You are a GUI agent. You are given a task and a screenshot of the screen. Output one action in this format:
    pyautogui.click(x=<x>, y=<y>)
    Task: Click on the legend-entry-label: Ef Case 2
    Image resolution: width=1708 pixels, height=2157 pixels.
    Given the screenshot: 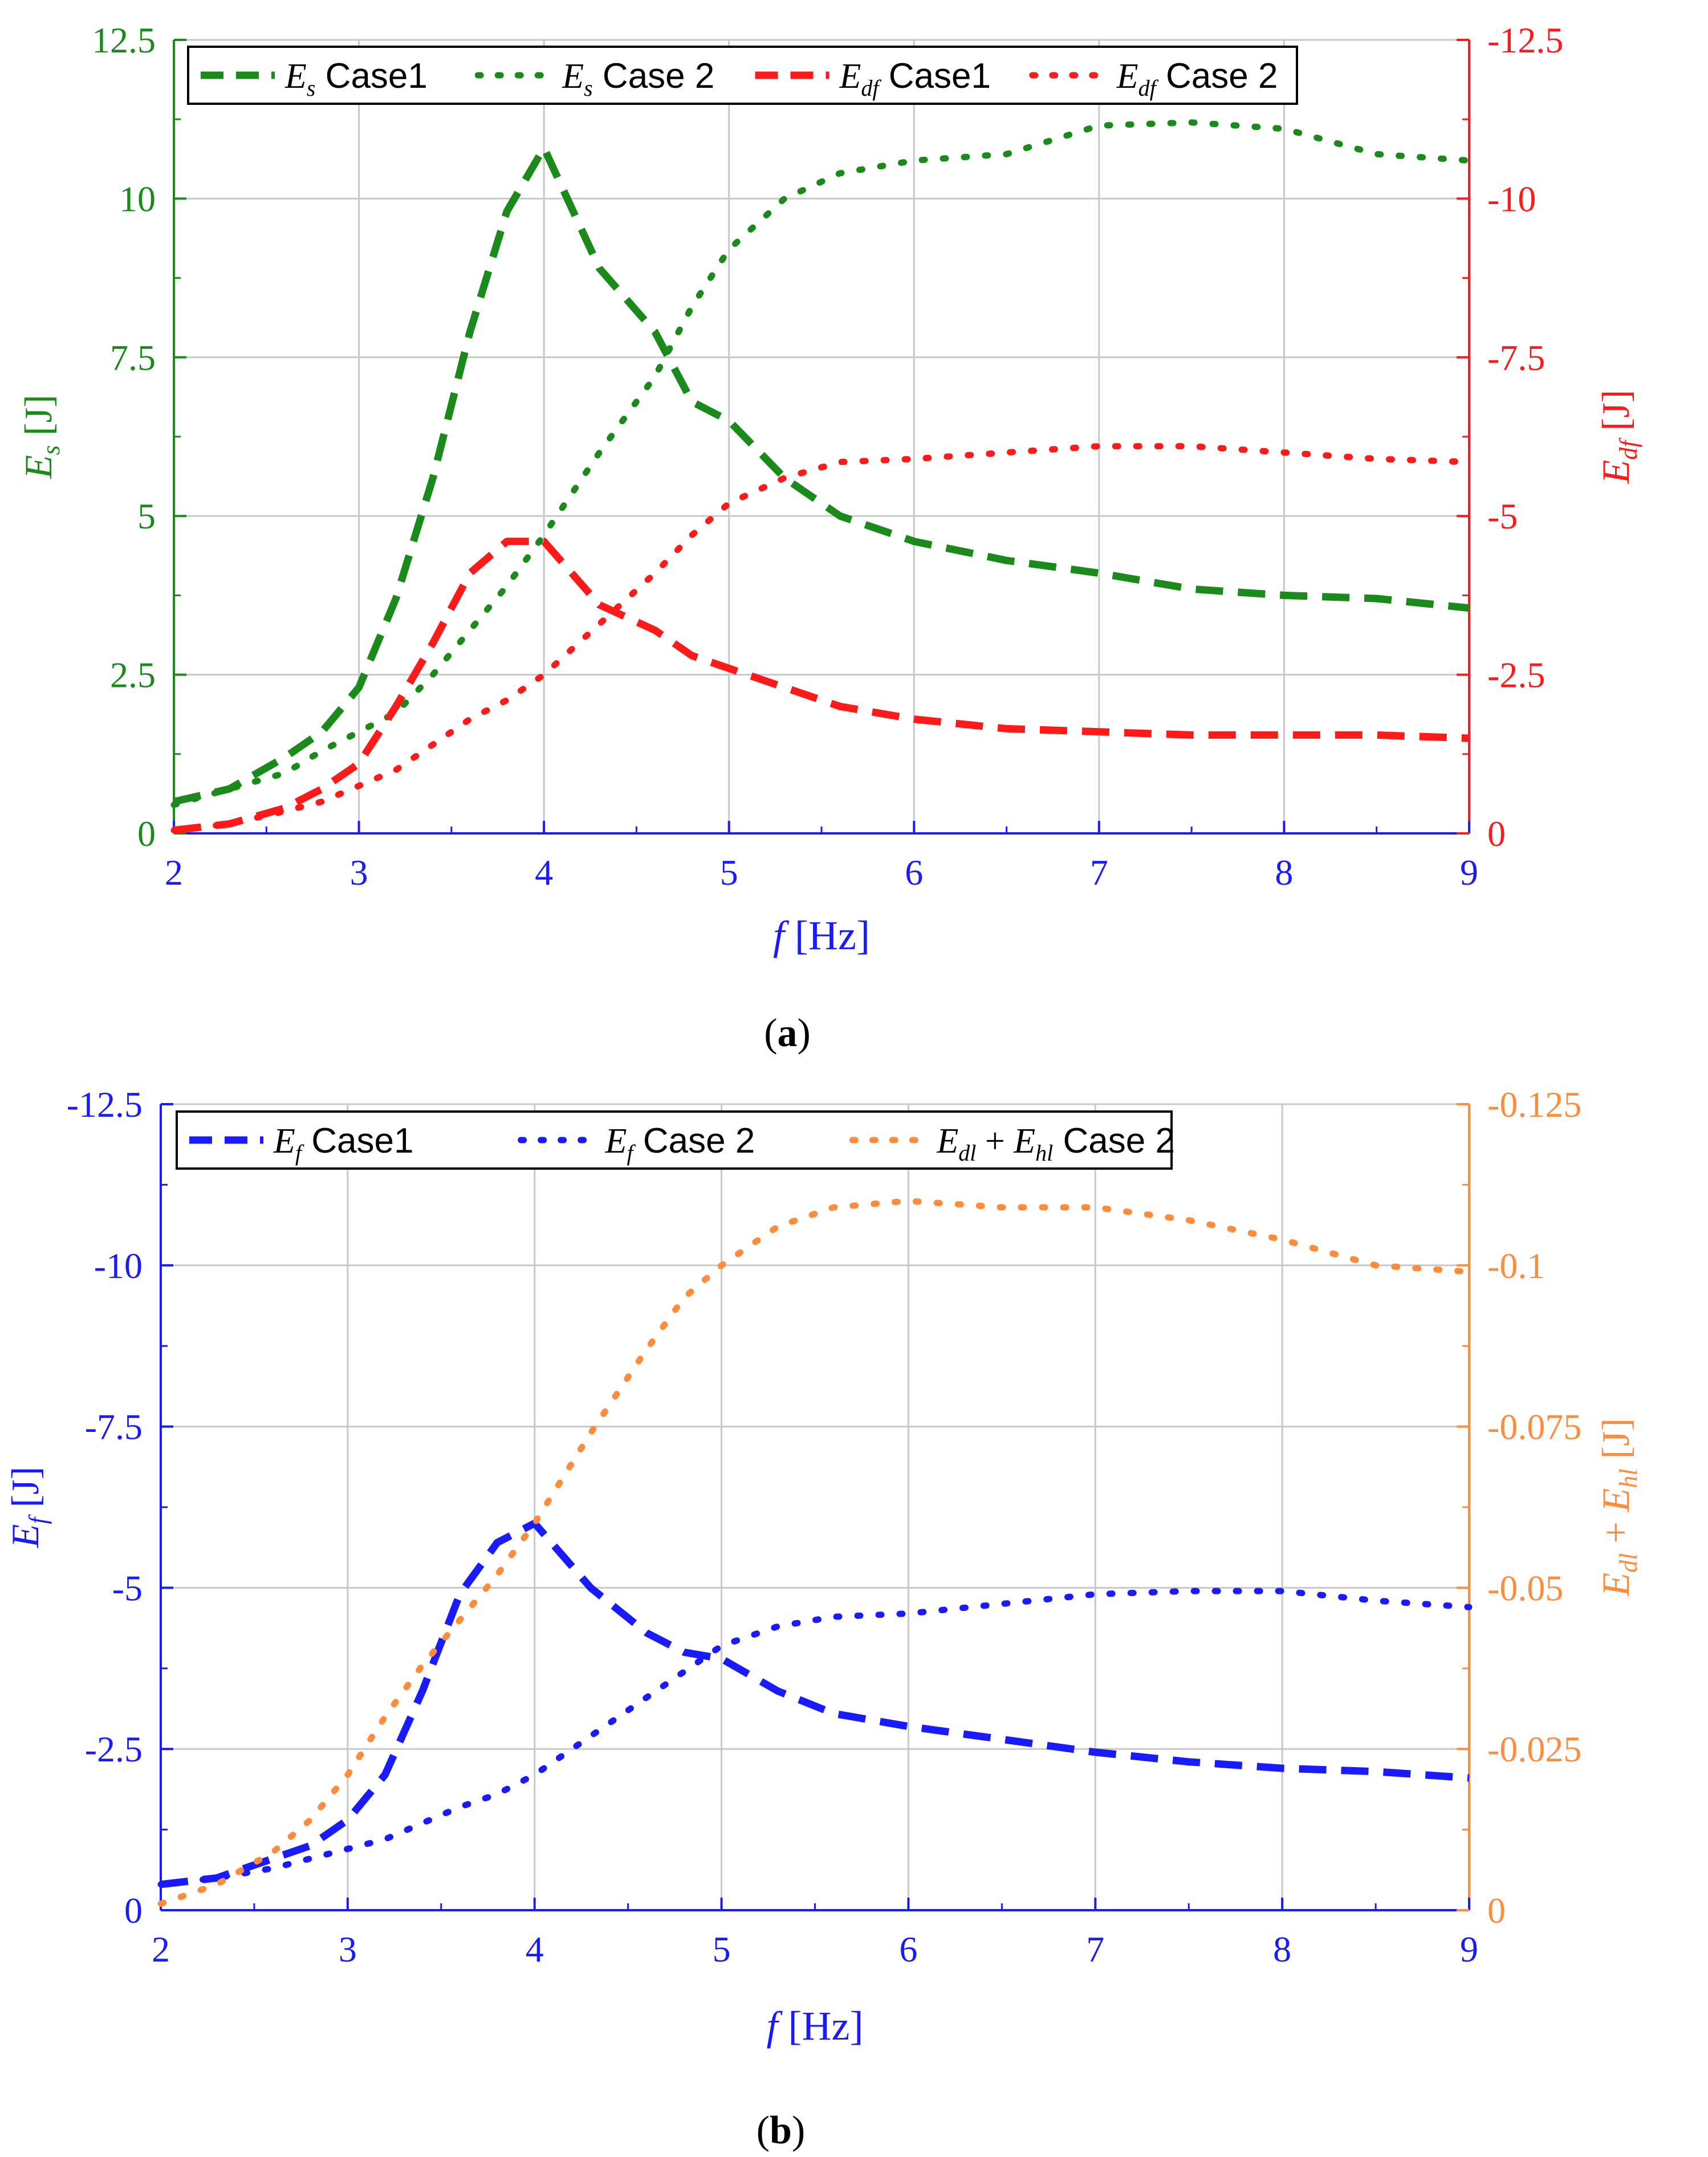 What is the action you would take?
    pyautogui.click(x=680, y=1143)
    